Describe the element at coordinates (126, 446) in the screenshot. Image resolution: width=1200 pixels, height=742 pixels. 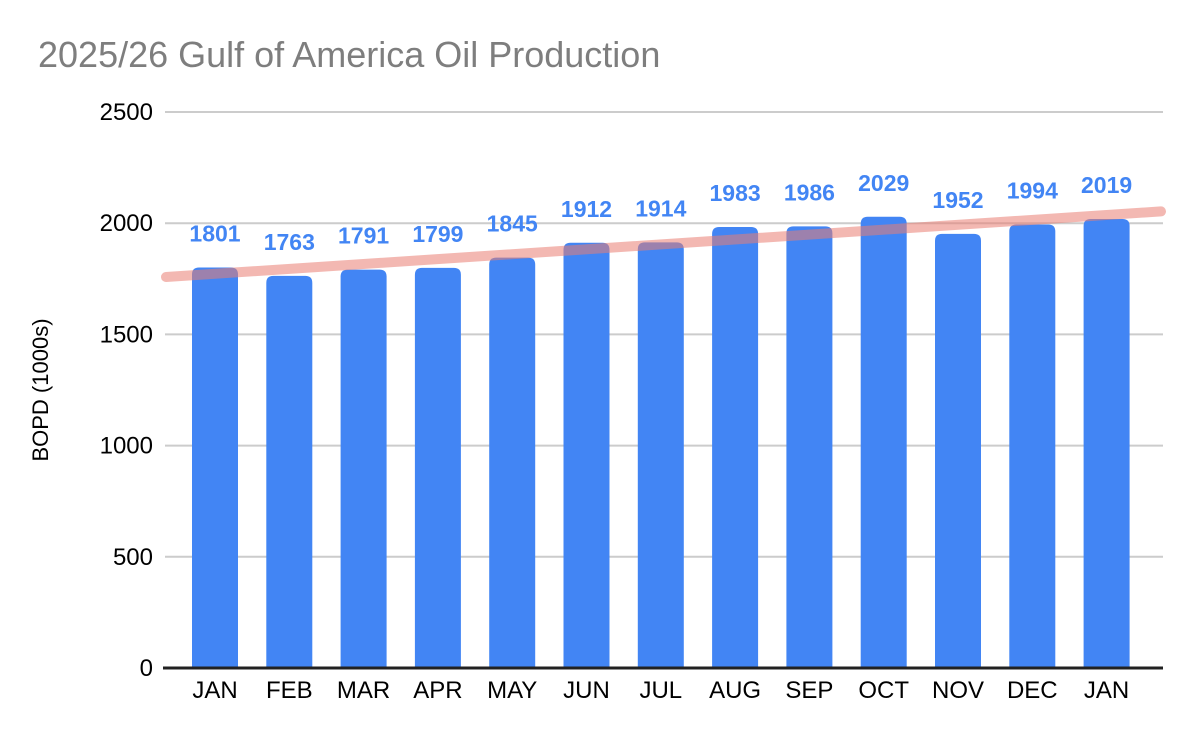
I see `y-tick-label: 1000` at that location.